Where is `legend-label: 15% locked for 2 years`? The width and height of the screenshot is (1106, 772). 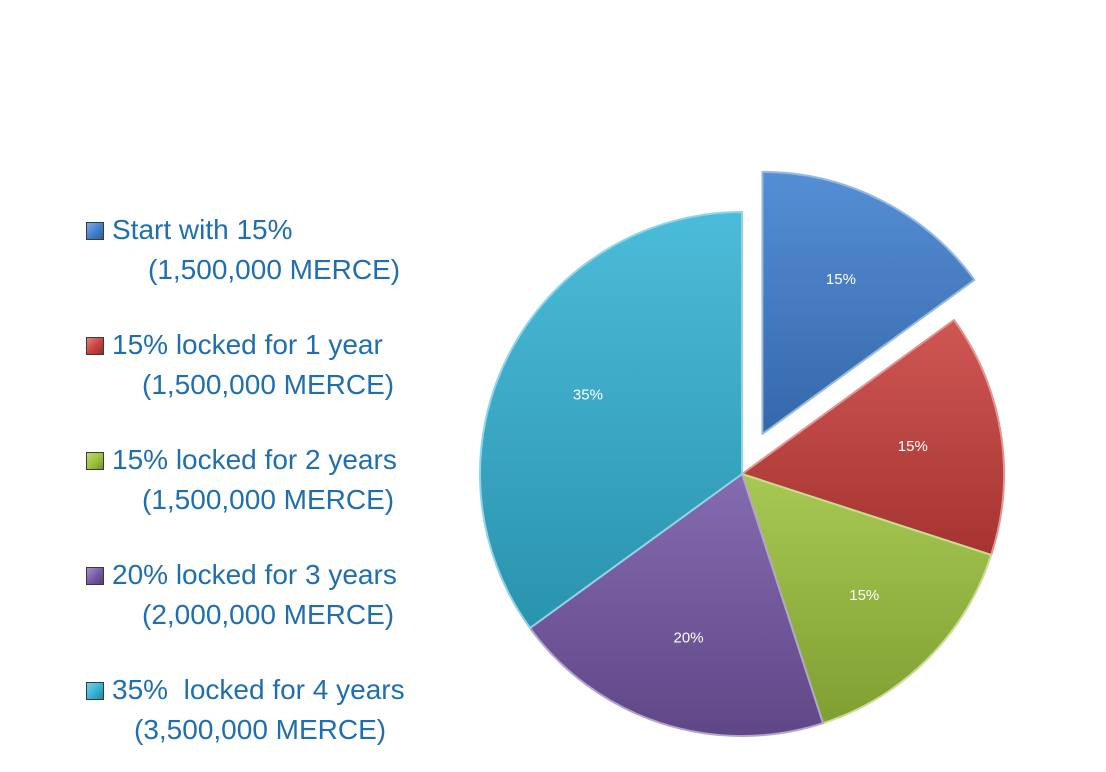 legend-label: 15% locked for 2 years is located at coordinates (254, 459).